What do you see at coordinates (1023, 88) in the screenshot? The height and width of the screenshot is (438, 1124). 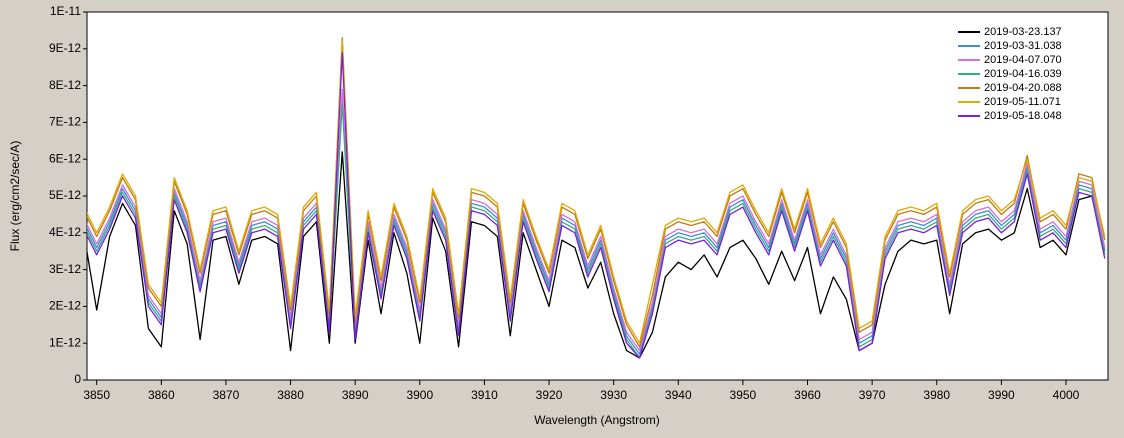 I see `legend-label: 2019-04-20.088` at bounding box center [1023, 88].